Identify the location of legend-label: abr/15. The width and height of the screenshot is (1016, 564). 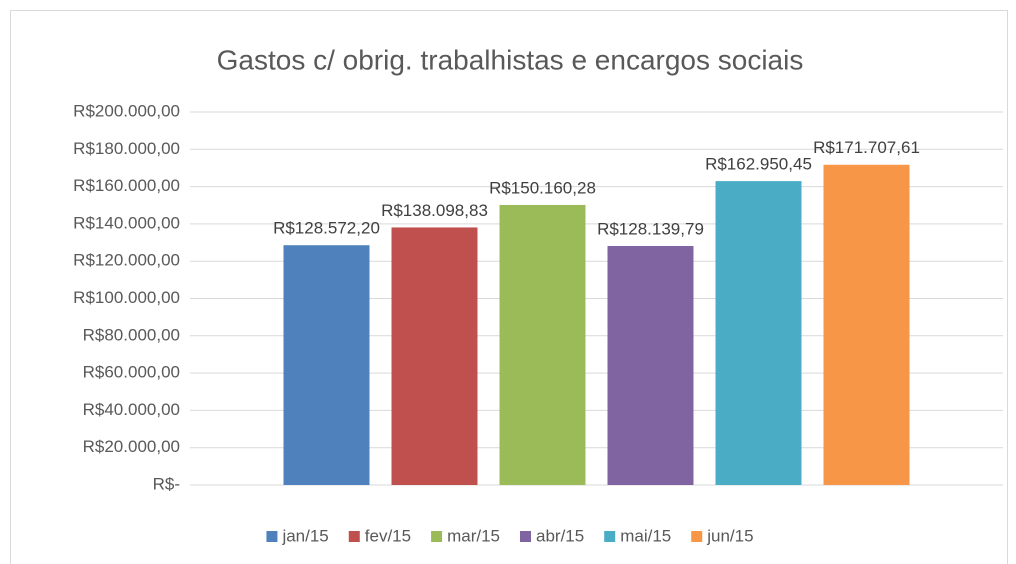
(560, 535).